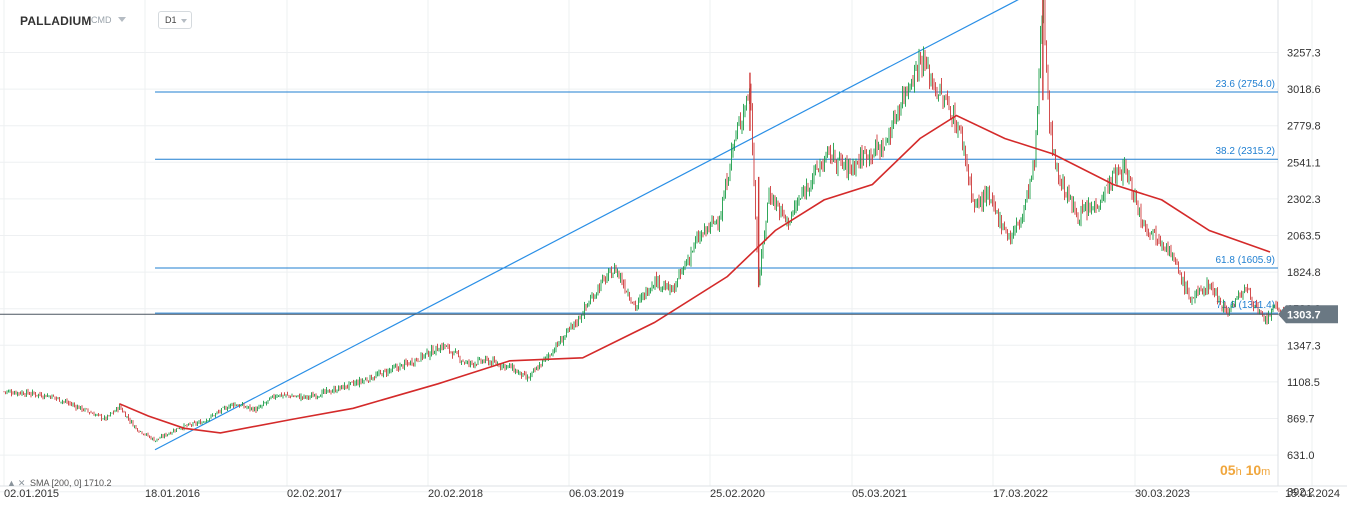 The image size is (1347, 516). I want to click on y-tick-label: 3018.6, so click(1304, 90).